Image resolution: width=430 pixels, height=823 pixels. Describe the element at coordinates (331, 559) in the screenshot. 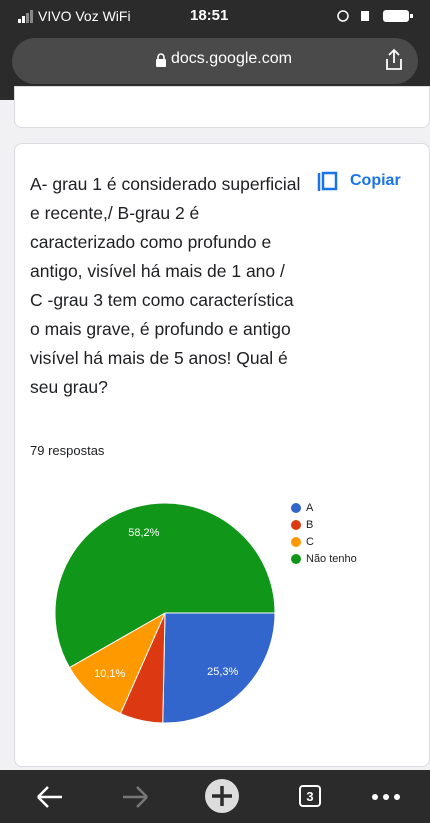

I see `legend-label: Não tenho` at that location.